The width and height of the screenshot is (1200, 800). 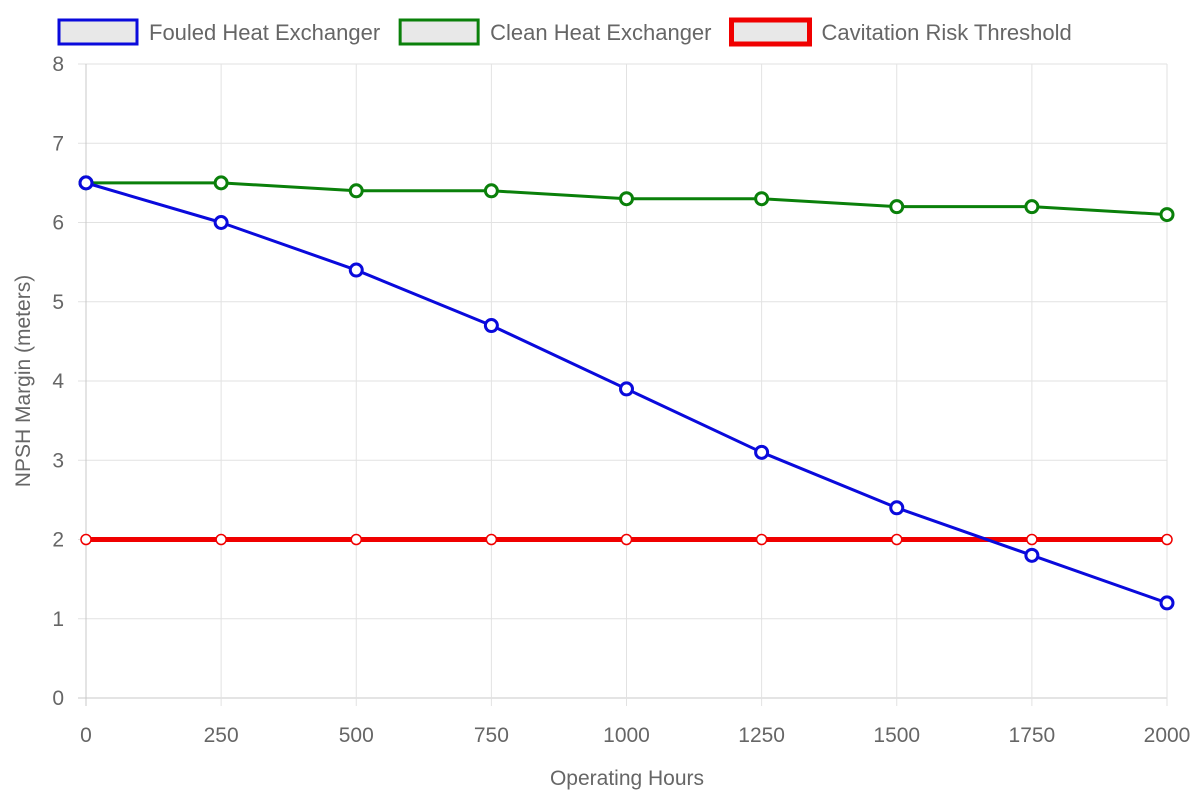 I want to click on legend-label: Cavitation Risk Threshold, so click(x=947, y=32).